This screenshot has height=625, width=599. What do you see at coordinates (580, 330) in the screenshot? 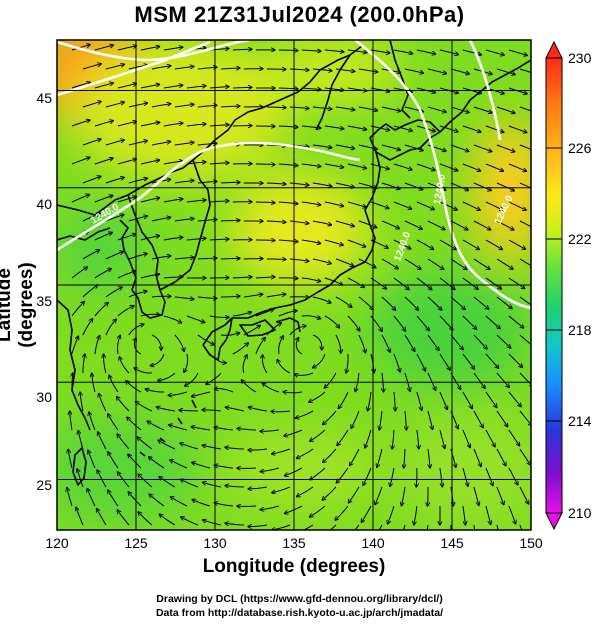
I see `colorbar-label: 218` at bounding box center [580, 330].